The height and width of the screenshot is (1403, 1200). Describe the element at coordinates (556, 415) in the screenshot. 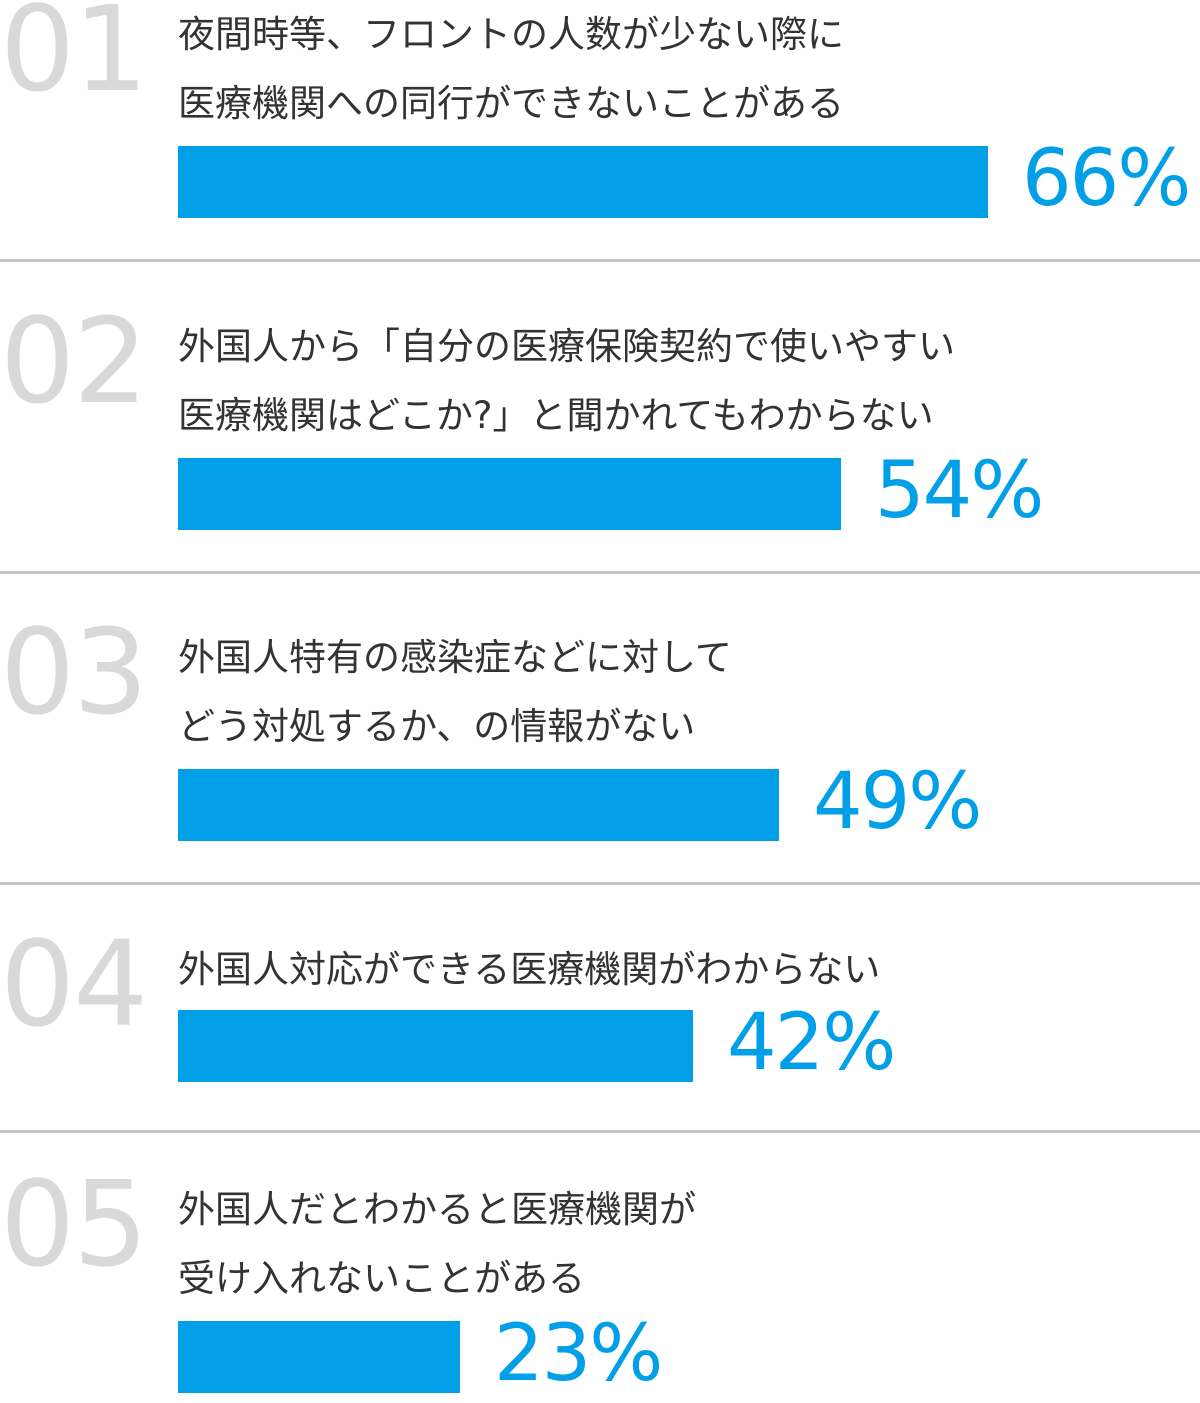

I see `category-label-line: 医療機関はどこか?」と聞かれてもわからない` at that location.